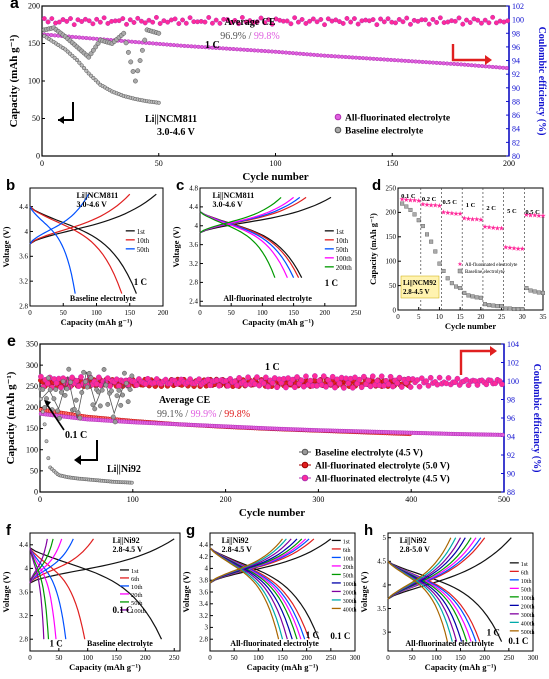  What do you see at coordinates (408, 196) in the screenshot?
I see `rate-label: 0.1 C` at bounding box center [408, 196].